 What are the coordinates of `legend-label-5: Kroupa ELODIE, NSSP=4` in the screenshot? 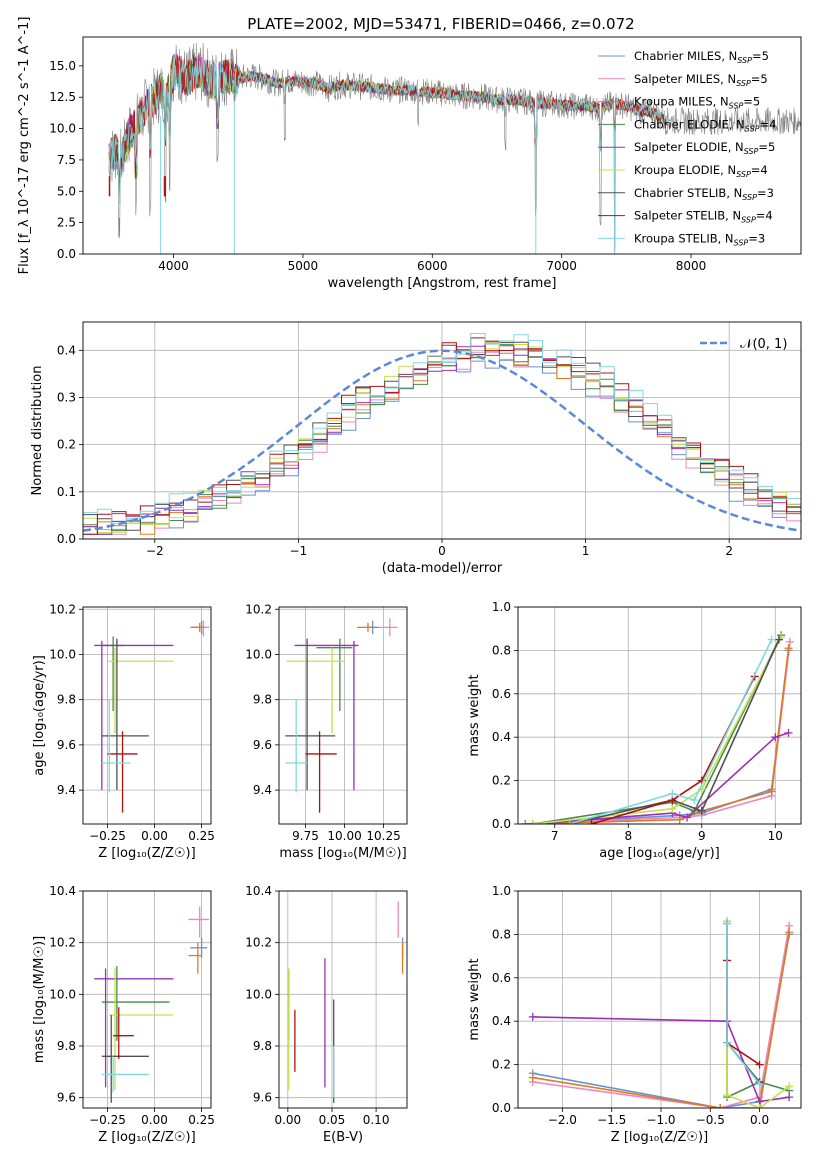 It's located at (701, 171).